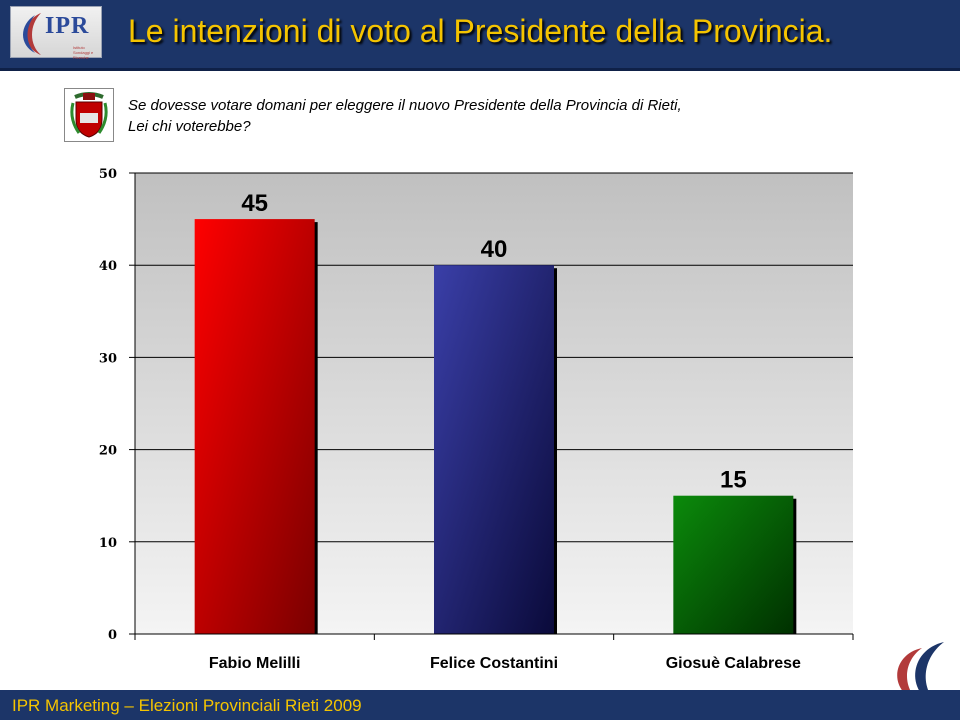 Image resolution: width=960 pixels, height=720 pixels. Describe the element at coordinates (108, 266) in the screenshot. I see `y-tick-label: 40` at that location.